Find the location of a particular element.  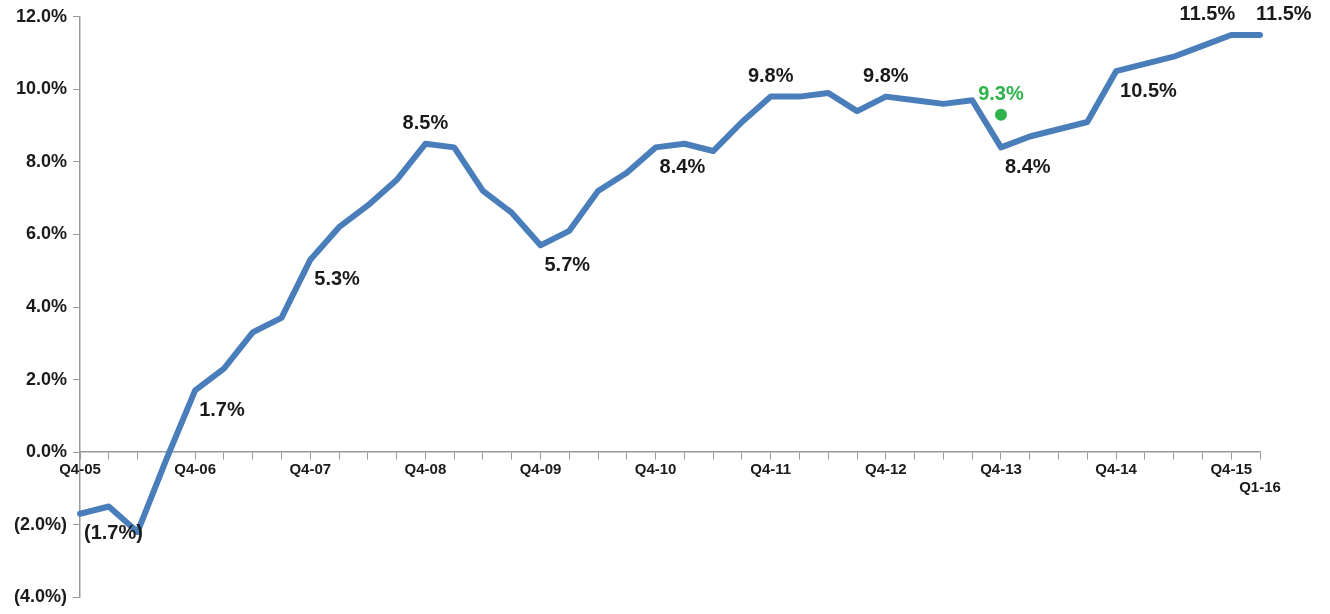

data-label: (1.7%) is located at coordinates (113, 532).